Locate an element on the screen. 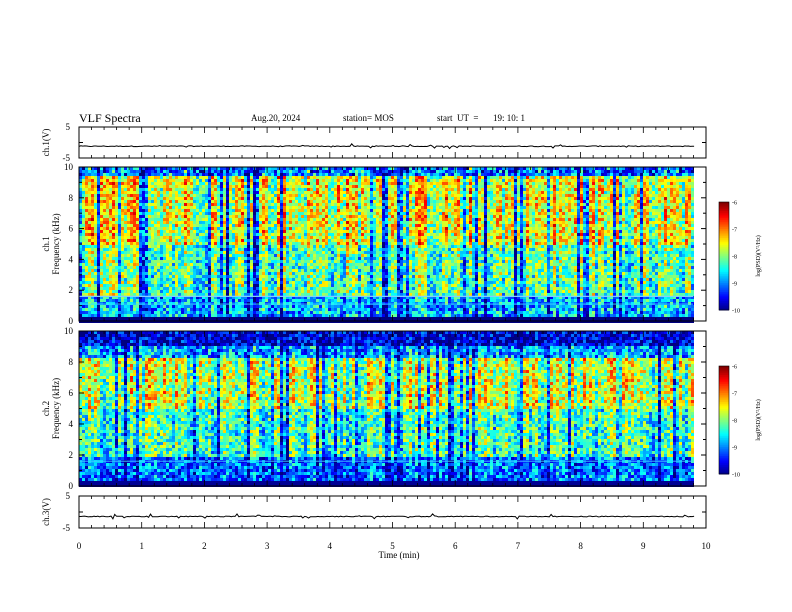  x-tick-label: 10 is located at coordinates (707, 546).